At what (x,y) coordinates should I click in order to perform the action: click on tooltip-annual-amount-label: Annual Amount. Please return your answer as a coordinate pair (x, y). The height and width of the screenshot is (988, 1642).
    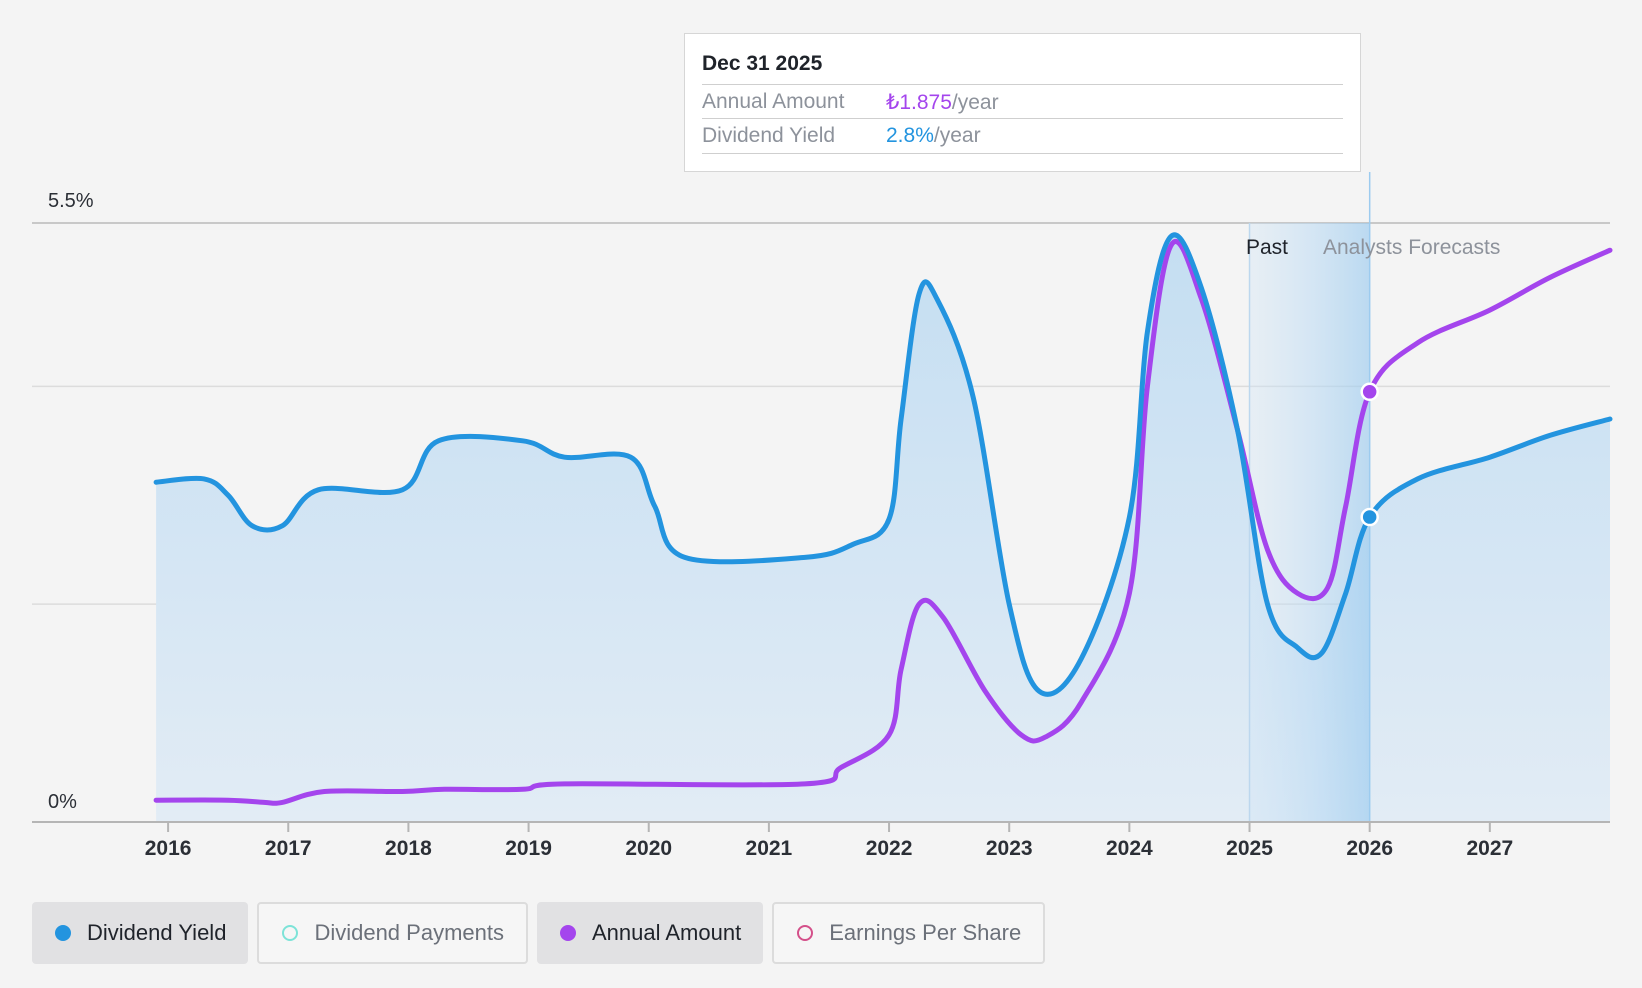
    Looking at the image, I should click on (773, 101).